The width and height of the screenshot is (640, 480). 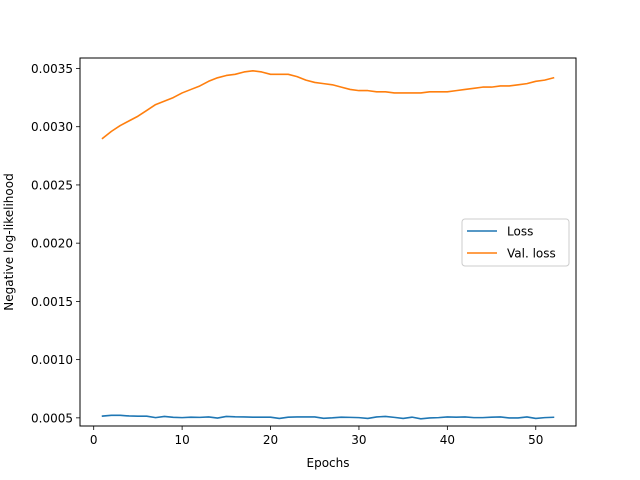 I want to click on series-line-val-loss, so click(x=328, y=105).